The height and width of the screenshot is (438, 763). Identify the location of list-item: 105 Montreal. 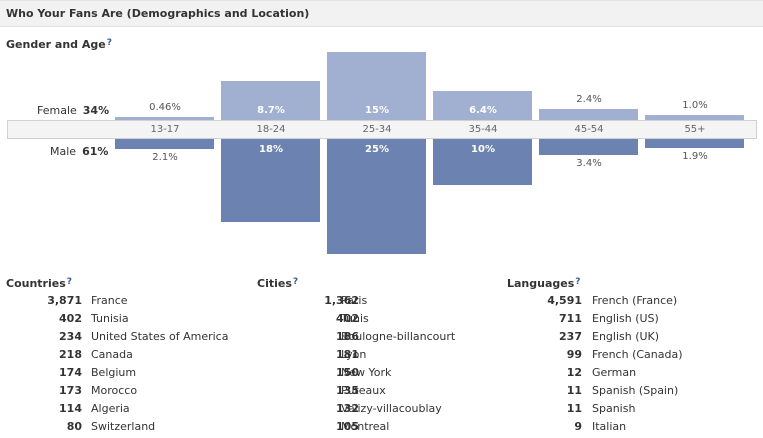
(375, 427).